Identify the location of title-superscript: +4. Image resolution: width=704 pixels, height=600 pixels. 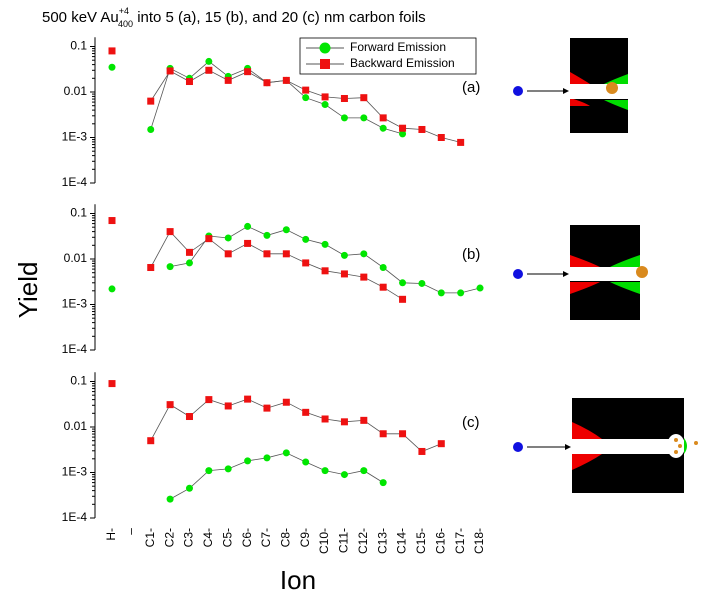
(124, 11).